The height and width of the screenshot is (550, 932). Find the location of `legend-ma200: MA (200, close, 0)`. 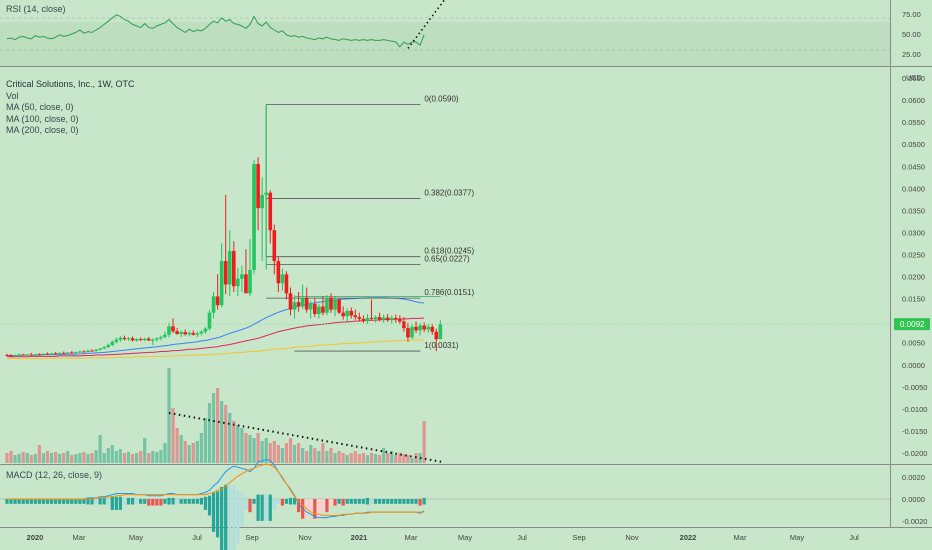

legend-ma200: MA (200, close, 0) is located at coordinates (42, 130).